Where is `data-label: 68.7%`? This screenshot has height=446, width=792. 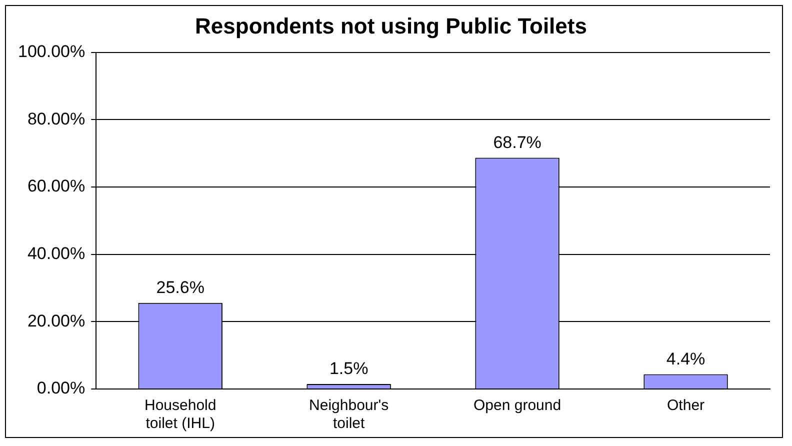 data-label: 68.7% is located at coordinates (517, 142).